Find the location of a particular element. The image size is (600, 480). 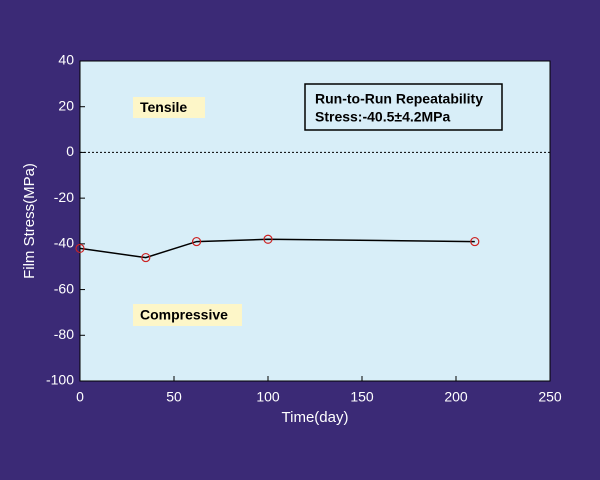

annotation-box is located at coordinates (403, 107).